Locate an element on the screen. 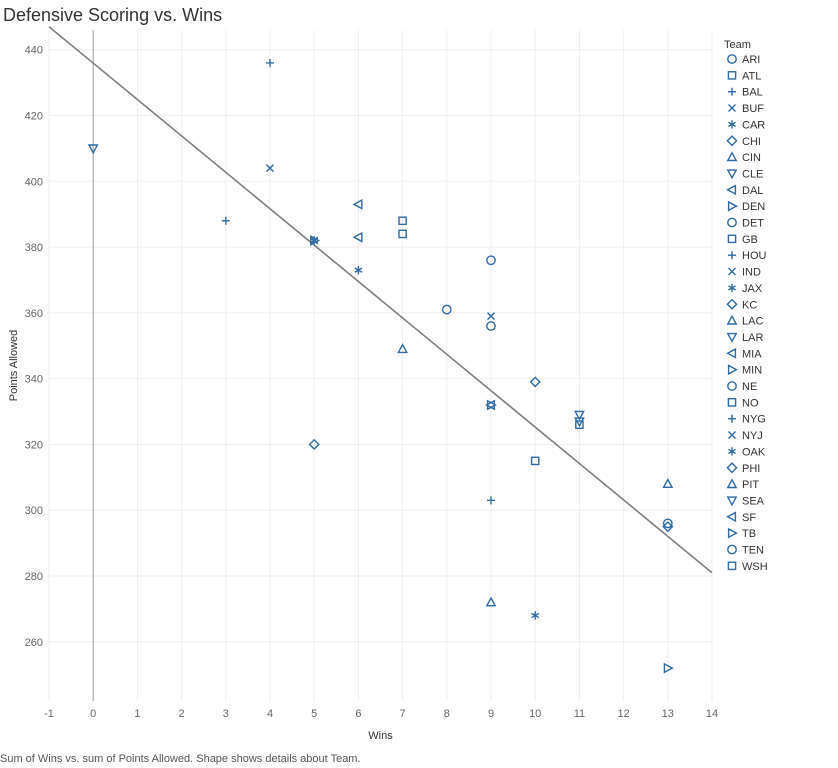  point-pit: PIT is located at coordinates (491, 601).